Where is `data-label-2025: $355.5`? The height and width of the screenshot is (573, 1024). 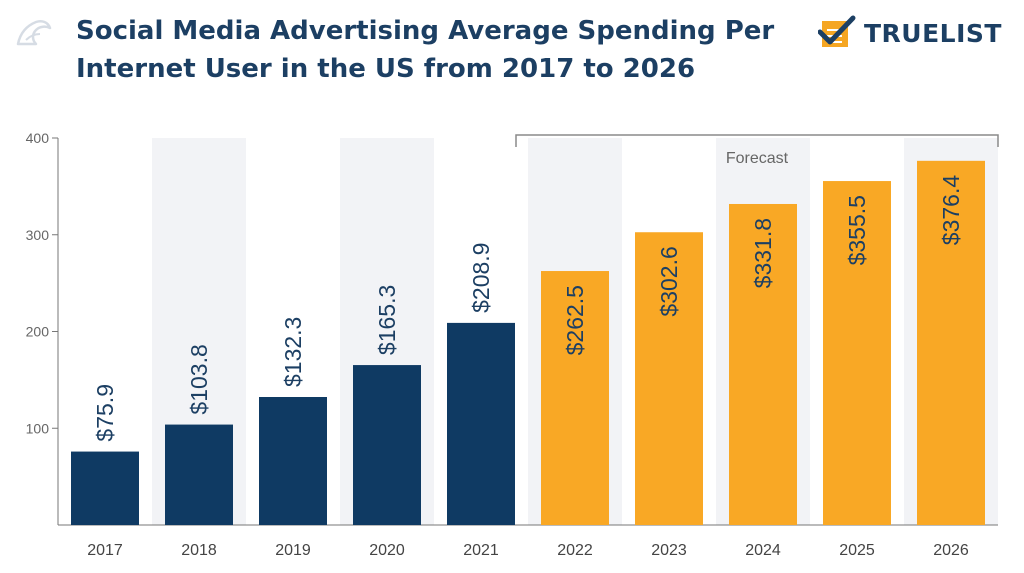
data-label-2025: $355.5 is located at coordinates (857, 230).